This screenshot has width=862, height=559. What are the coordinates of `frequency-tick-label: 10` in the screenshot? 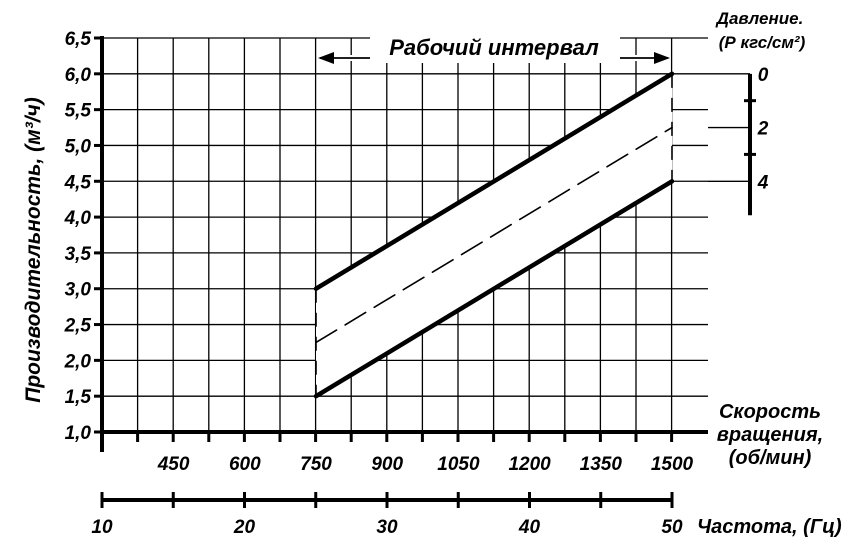 It's located at (102, 527).